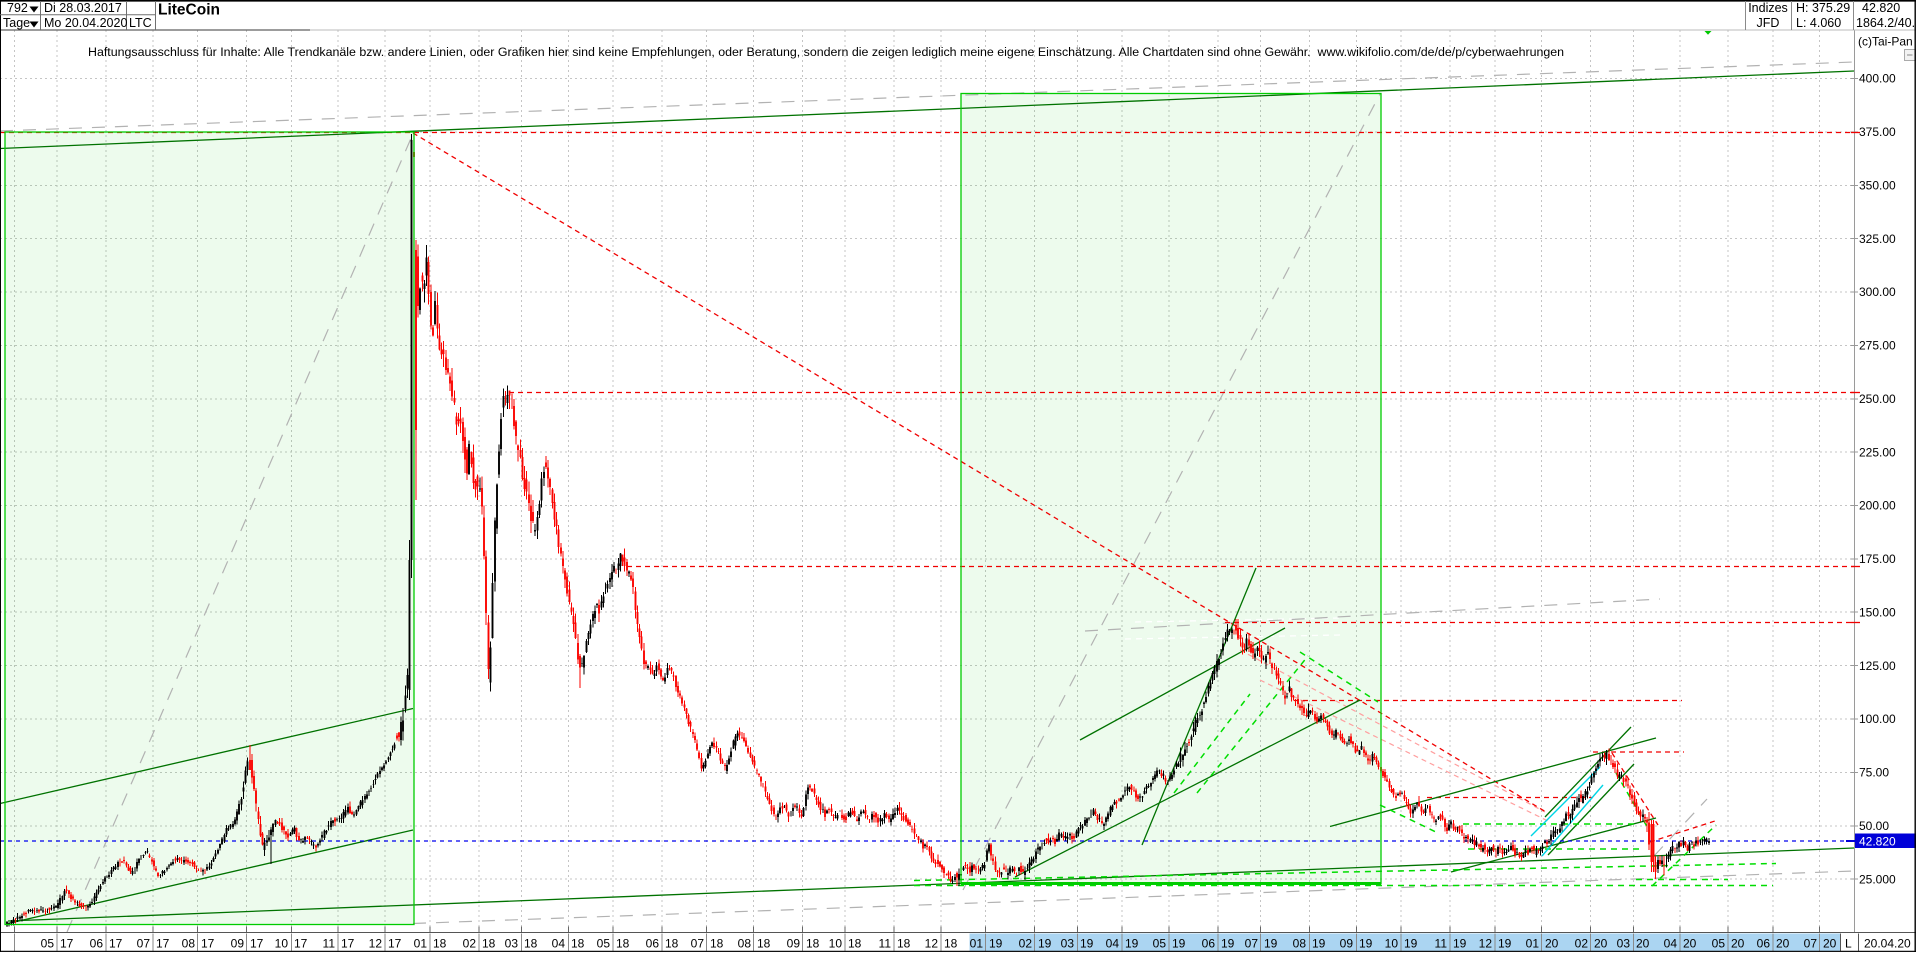 The height and width of the screenshot is (957, 1916). Describe the element at coordinates (1877, 666) in the screenshot. I see `svg-text: 125.00` at that location.